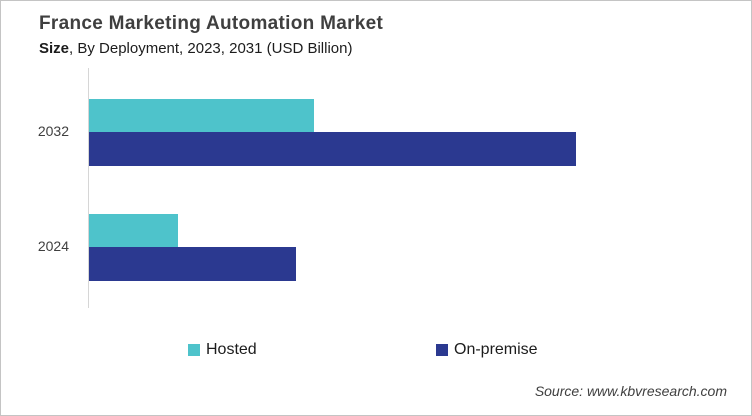 The width and height of the screenshot is (752, 416). Describe the element at coordinates (496, 349) in the screenshot. I see `legend-label-on-premise: On-premise` at that location.